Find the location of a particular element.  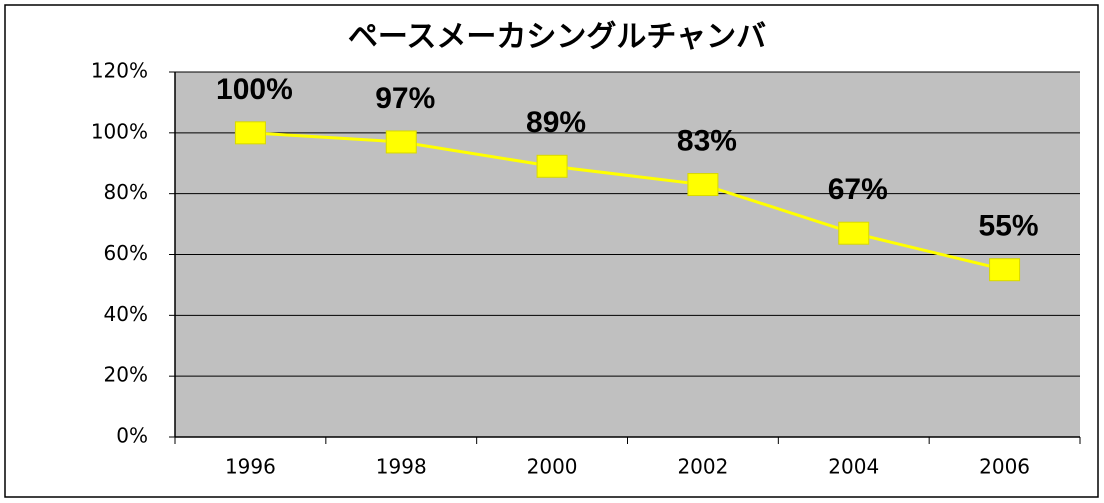

value-label: 55% is located at coordinates (1009, 226).